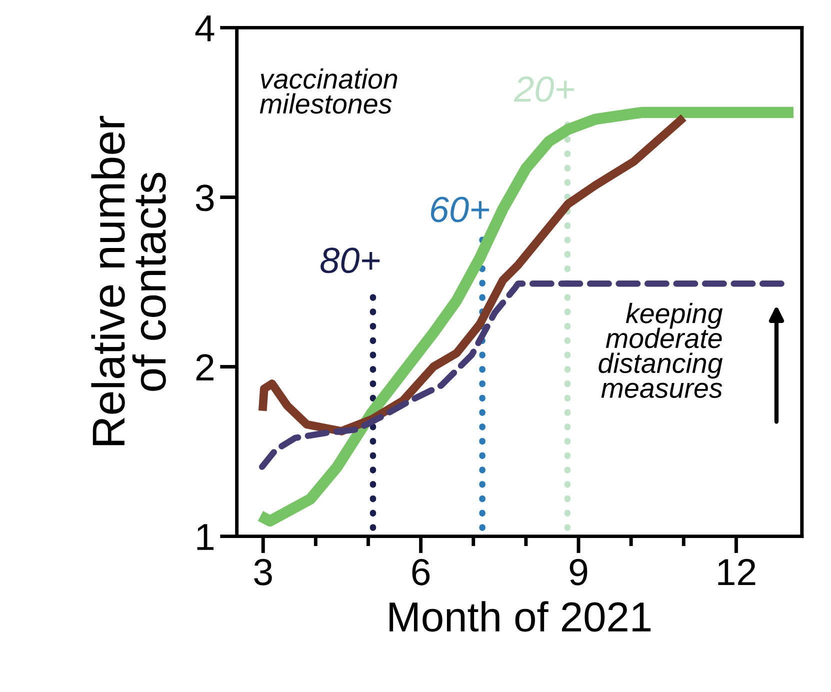 This screenshot has width=831, height=692. What do you see at coordinates (128, 281) in the screenshot?
I see `y-axis-title: Relative number of contacts` at bounding box center [128, 281].